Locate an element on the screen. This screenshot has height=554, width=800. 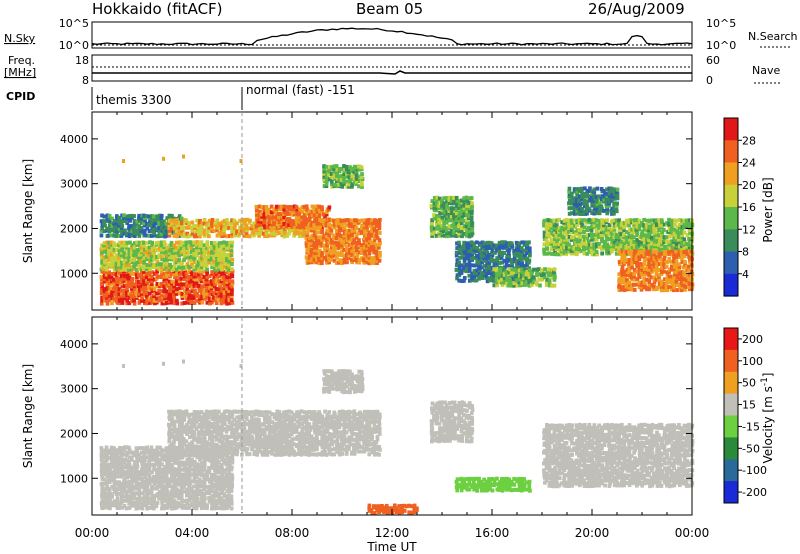
colorbar-tick-label: 12 is located at coordinates (749, 229).